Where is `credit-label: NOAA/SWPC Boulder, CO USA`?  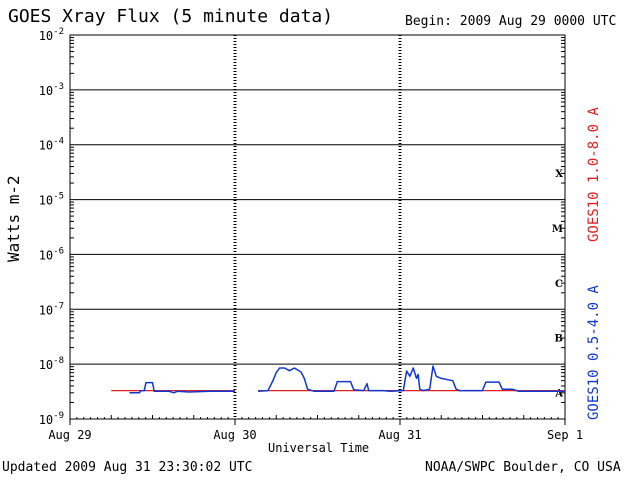
credit-label: NOAA/SWPC Boulder, CO USA is located at coordinates (523, 467).